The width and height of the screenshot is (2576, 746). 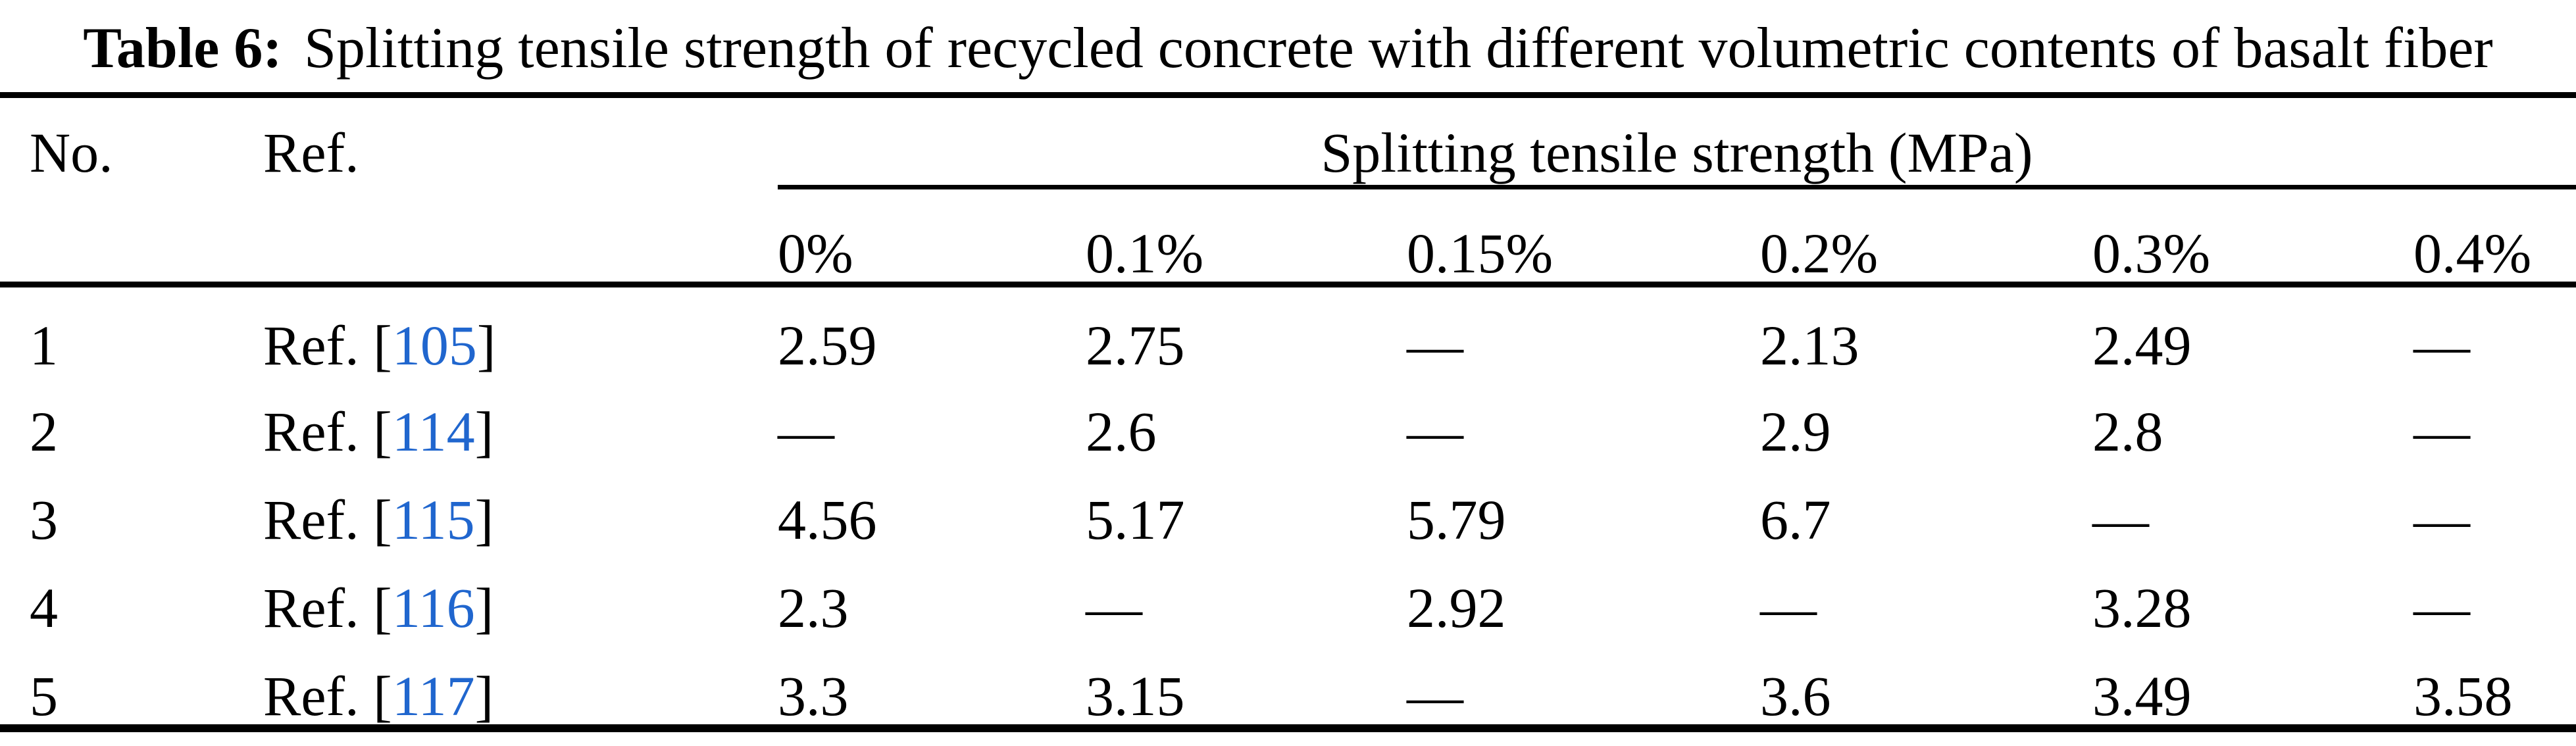 I want to click on value-cell: 5.17, so click(x=1135, y=519).